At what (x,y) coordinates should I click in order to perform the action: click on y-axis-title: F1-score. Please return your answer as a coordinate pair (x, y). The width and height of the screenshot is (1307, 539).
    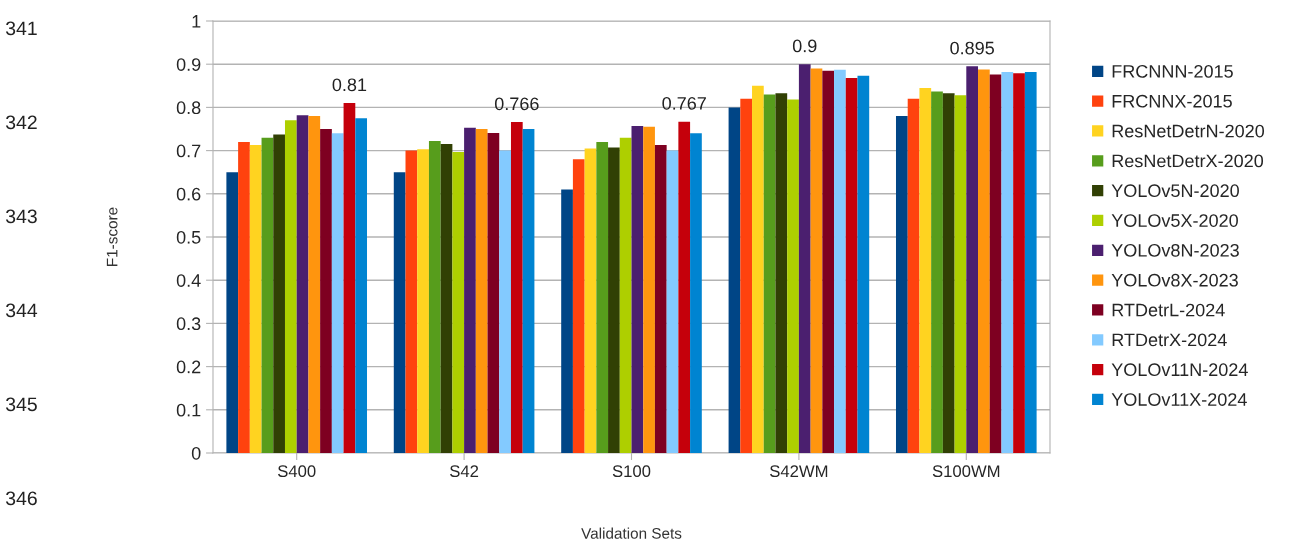
    Looking at the image, I should click on (112, 236).